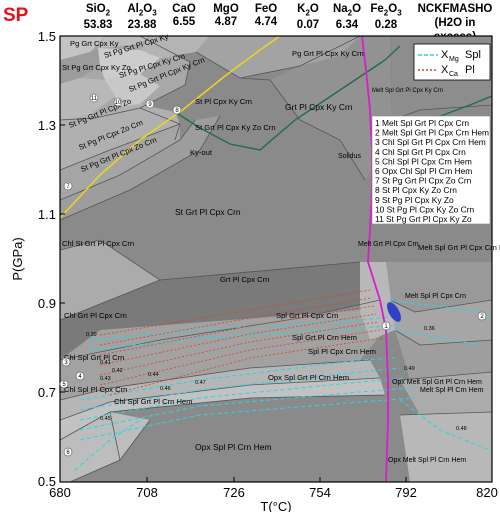  I want to click on legend-spl-phase: Spl, so click(473, 55).